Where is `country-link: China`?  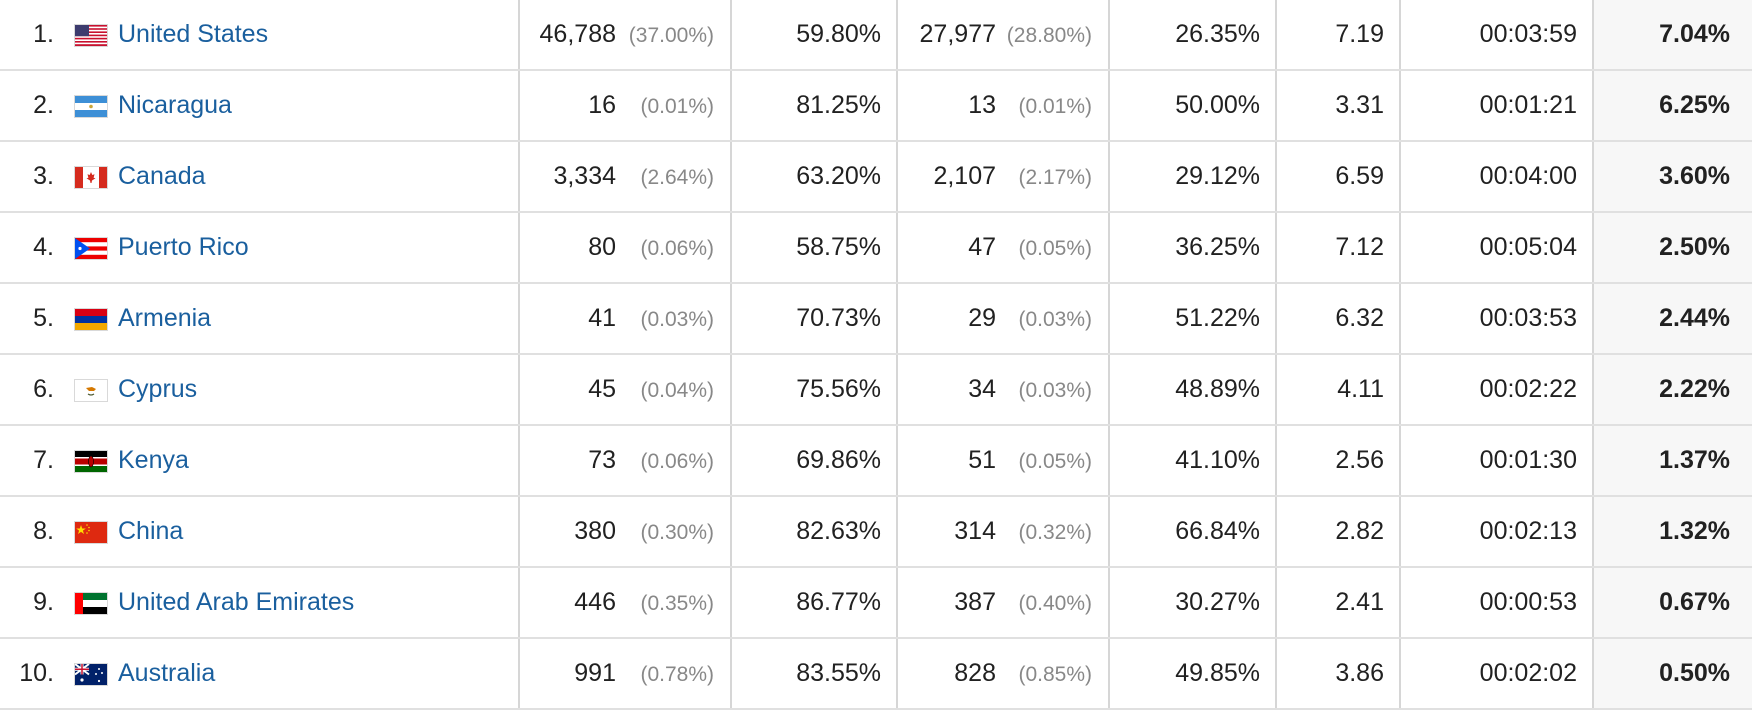
country-link: China is located at coordinates (151, 531).